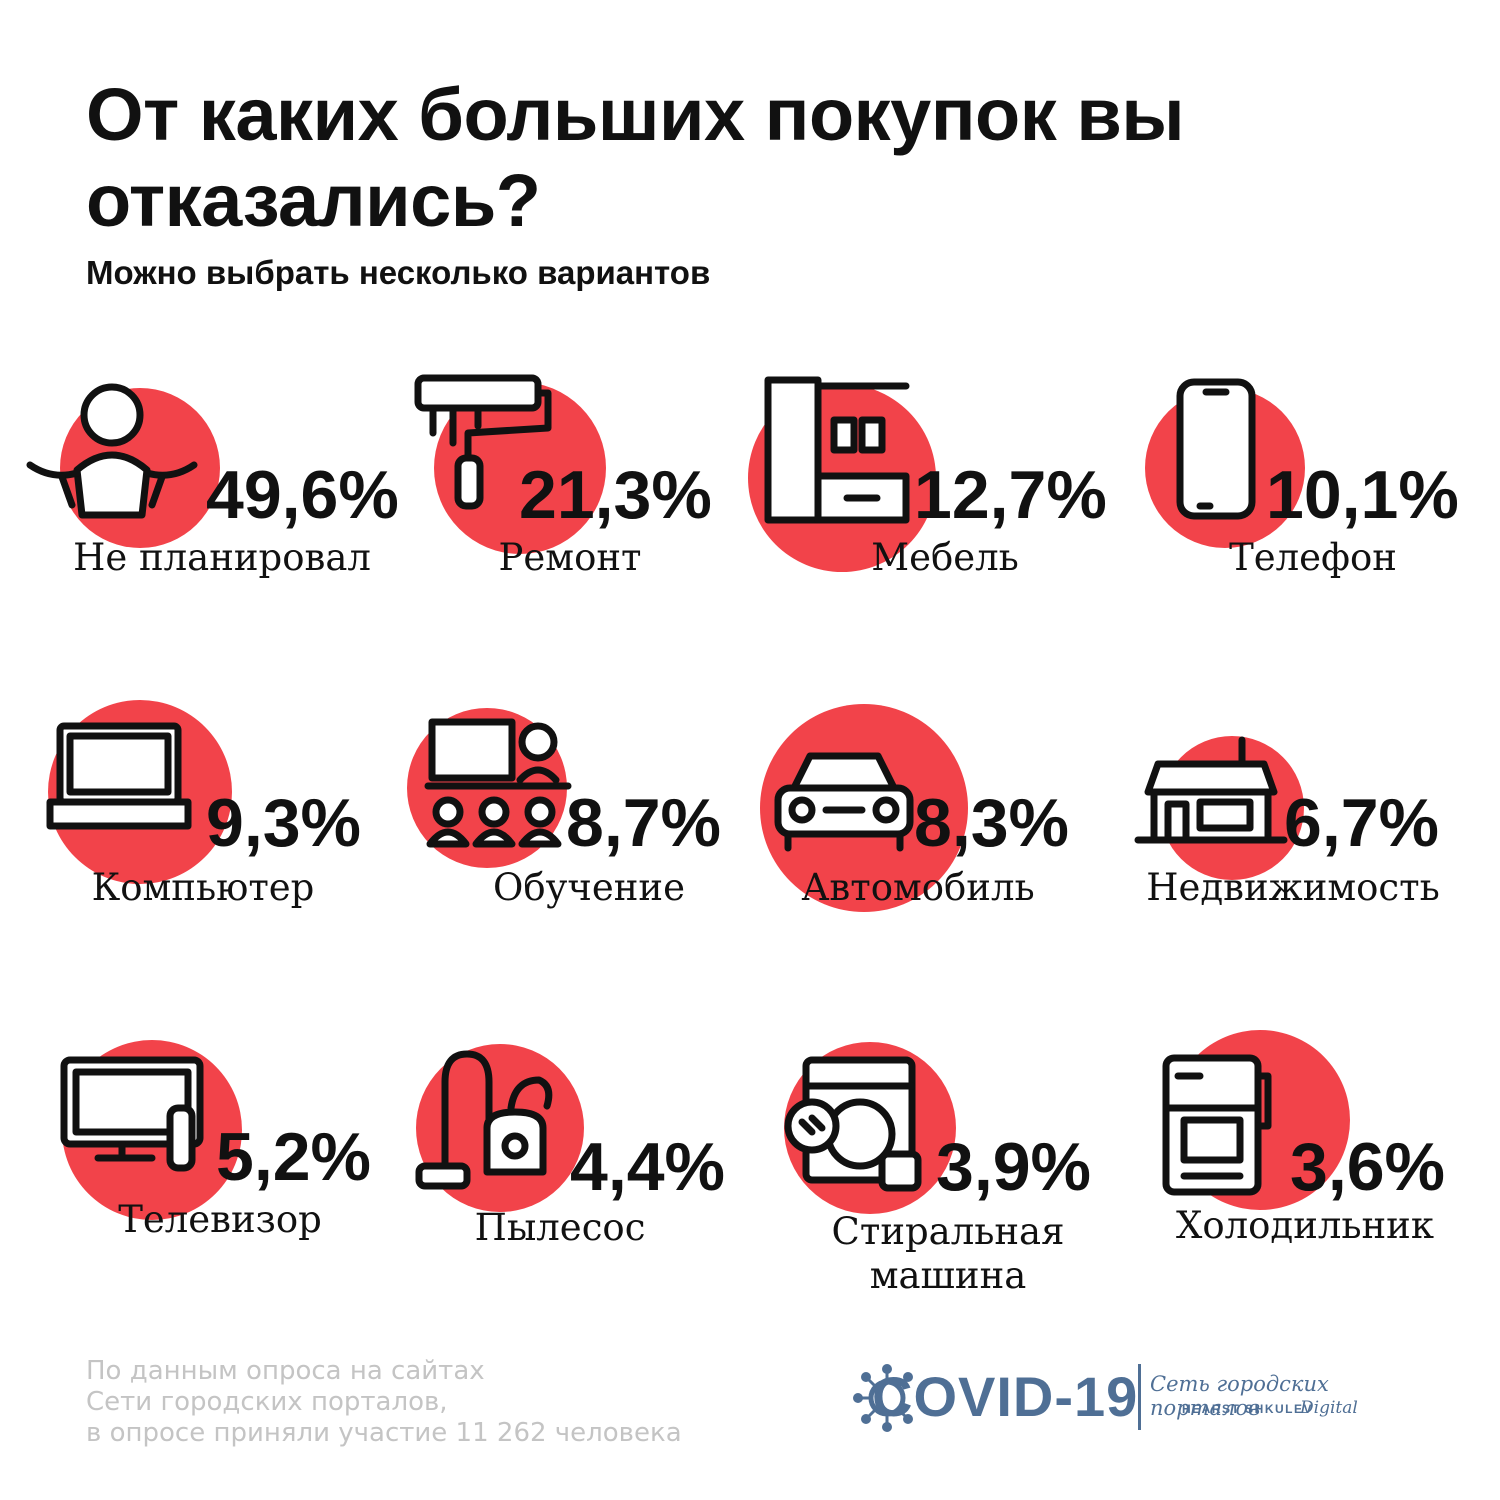 The height and width of the screenshot is (1500, 1500). Describe the element at coordinates (1305, 1225) in the screenshot. I see `category-label: Холодильник` at that location.